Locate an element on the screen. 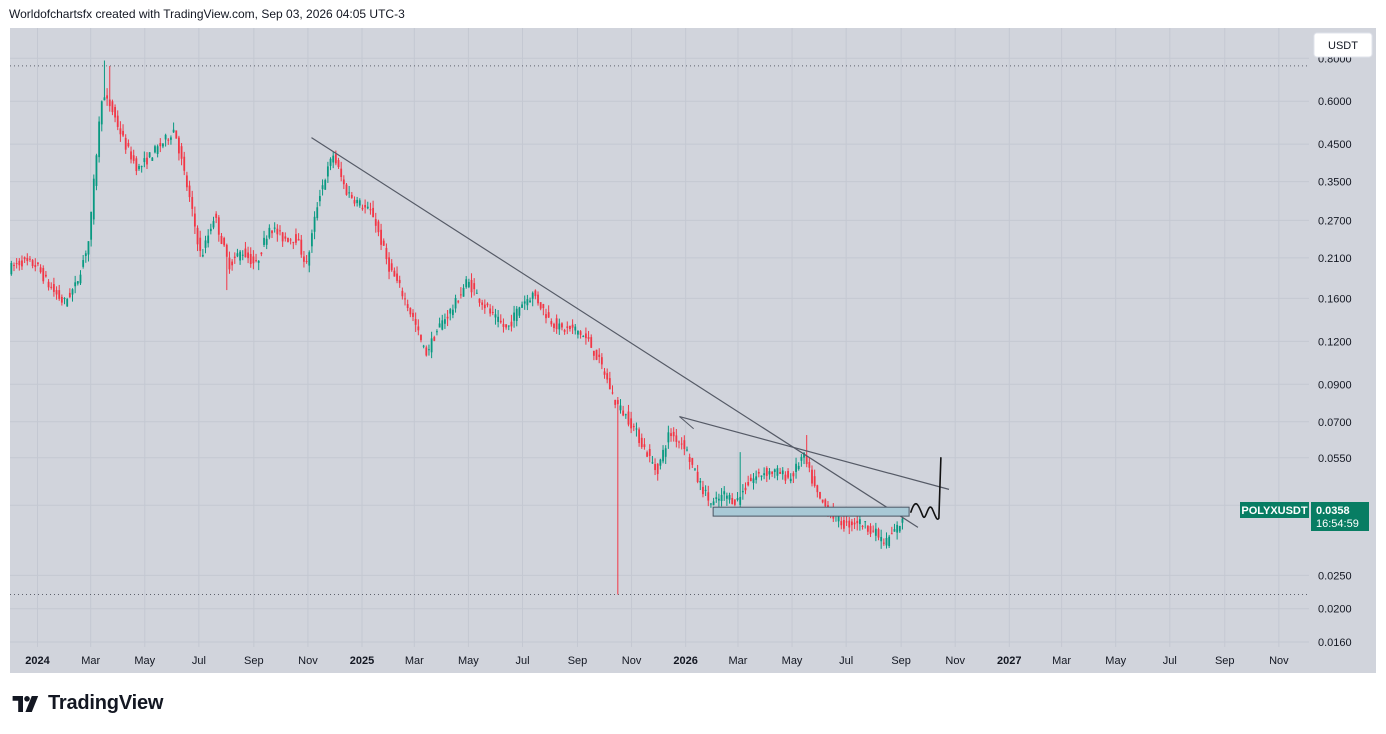 The width and height of the screenshot is (1386, 734). time-tick-label: Mar is located at coordinates (1061, 661).